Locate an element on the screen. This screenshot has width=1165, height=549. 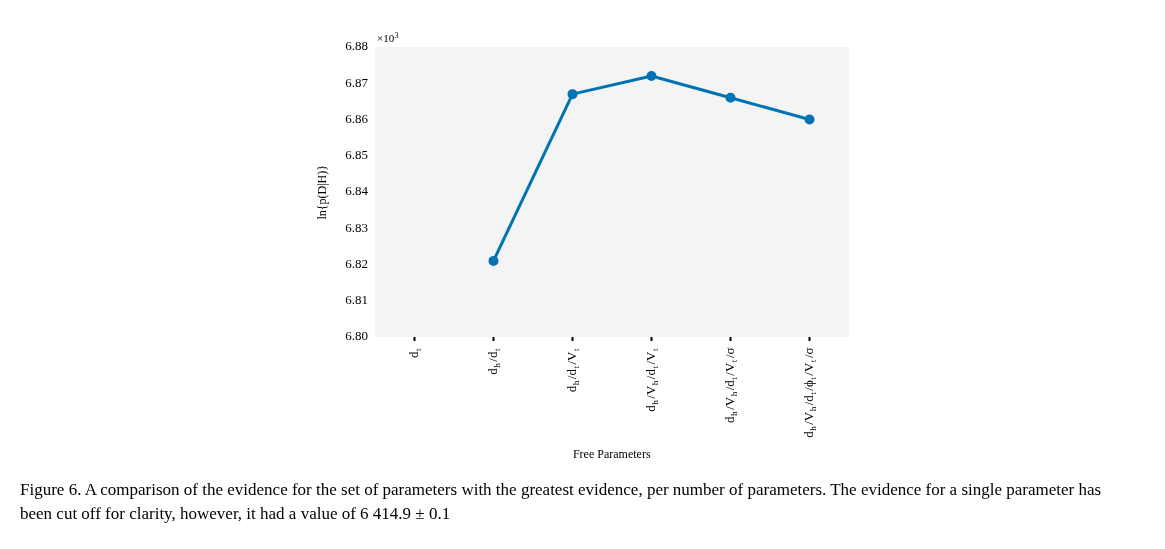
y-axis-title: ln{p(D|H)} is located at coordinates (322, 192).